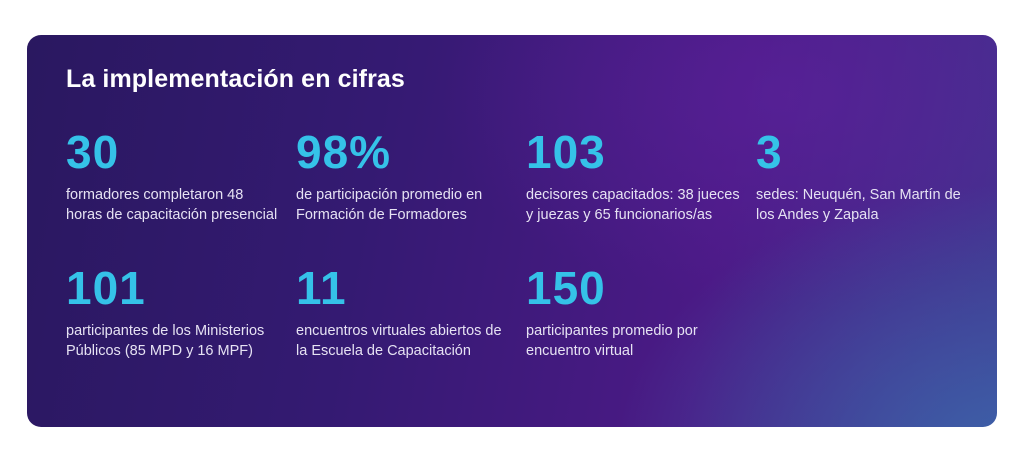 This screenshot has width=1024, height=474. I want to click on stat-number: 98%, so click(344, 152).